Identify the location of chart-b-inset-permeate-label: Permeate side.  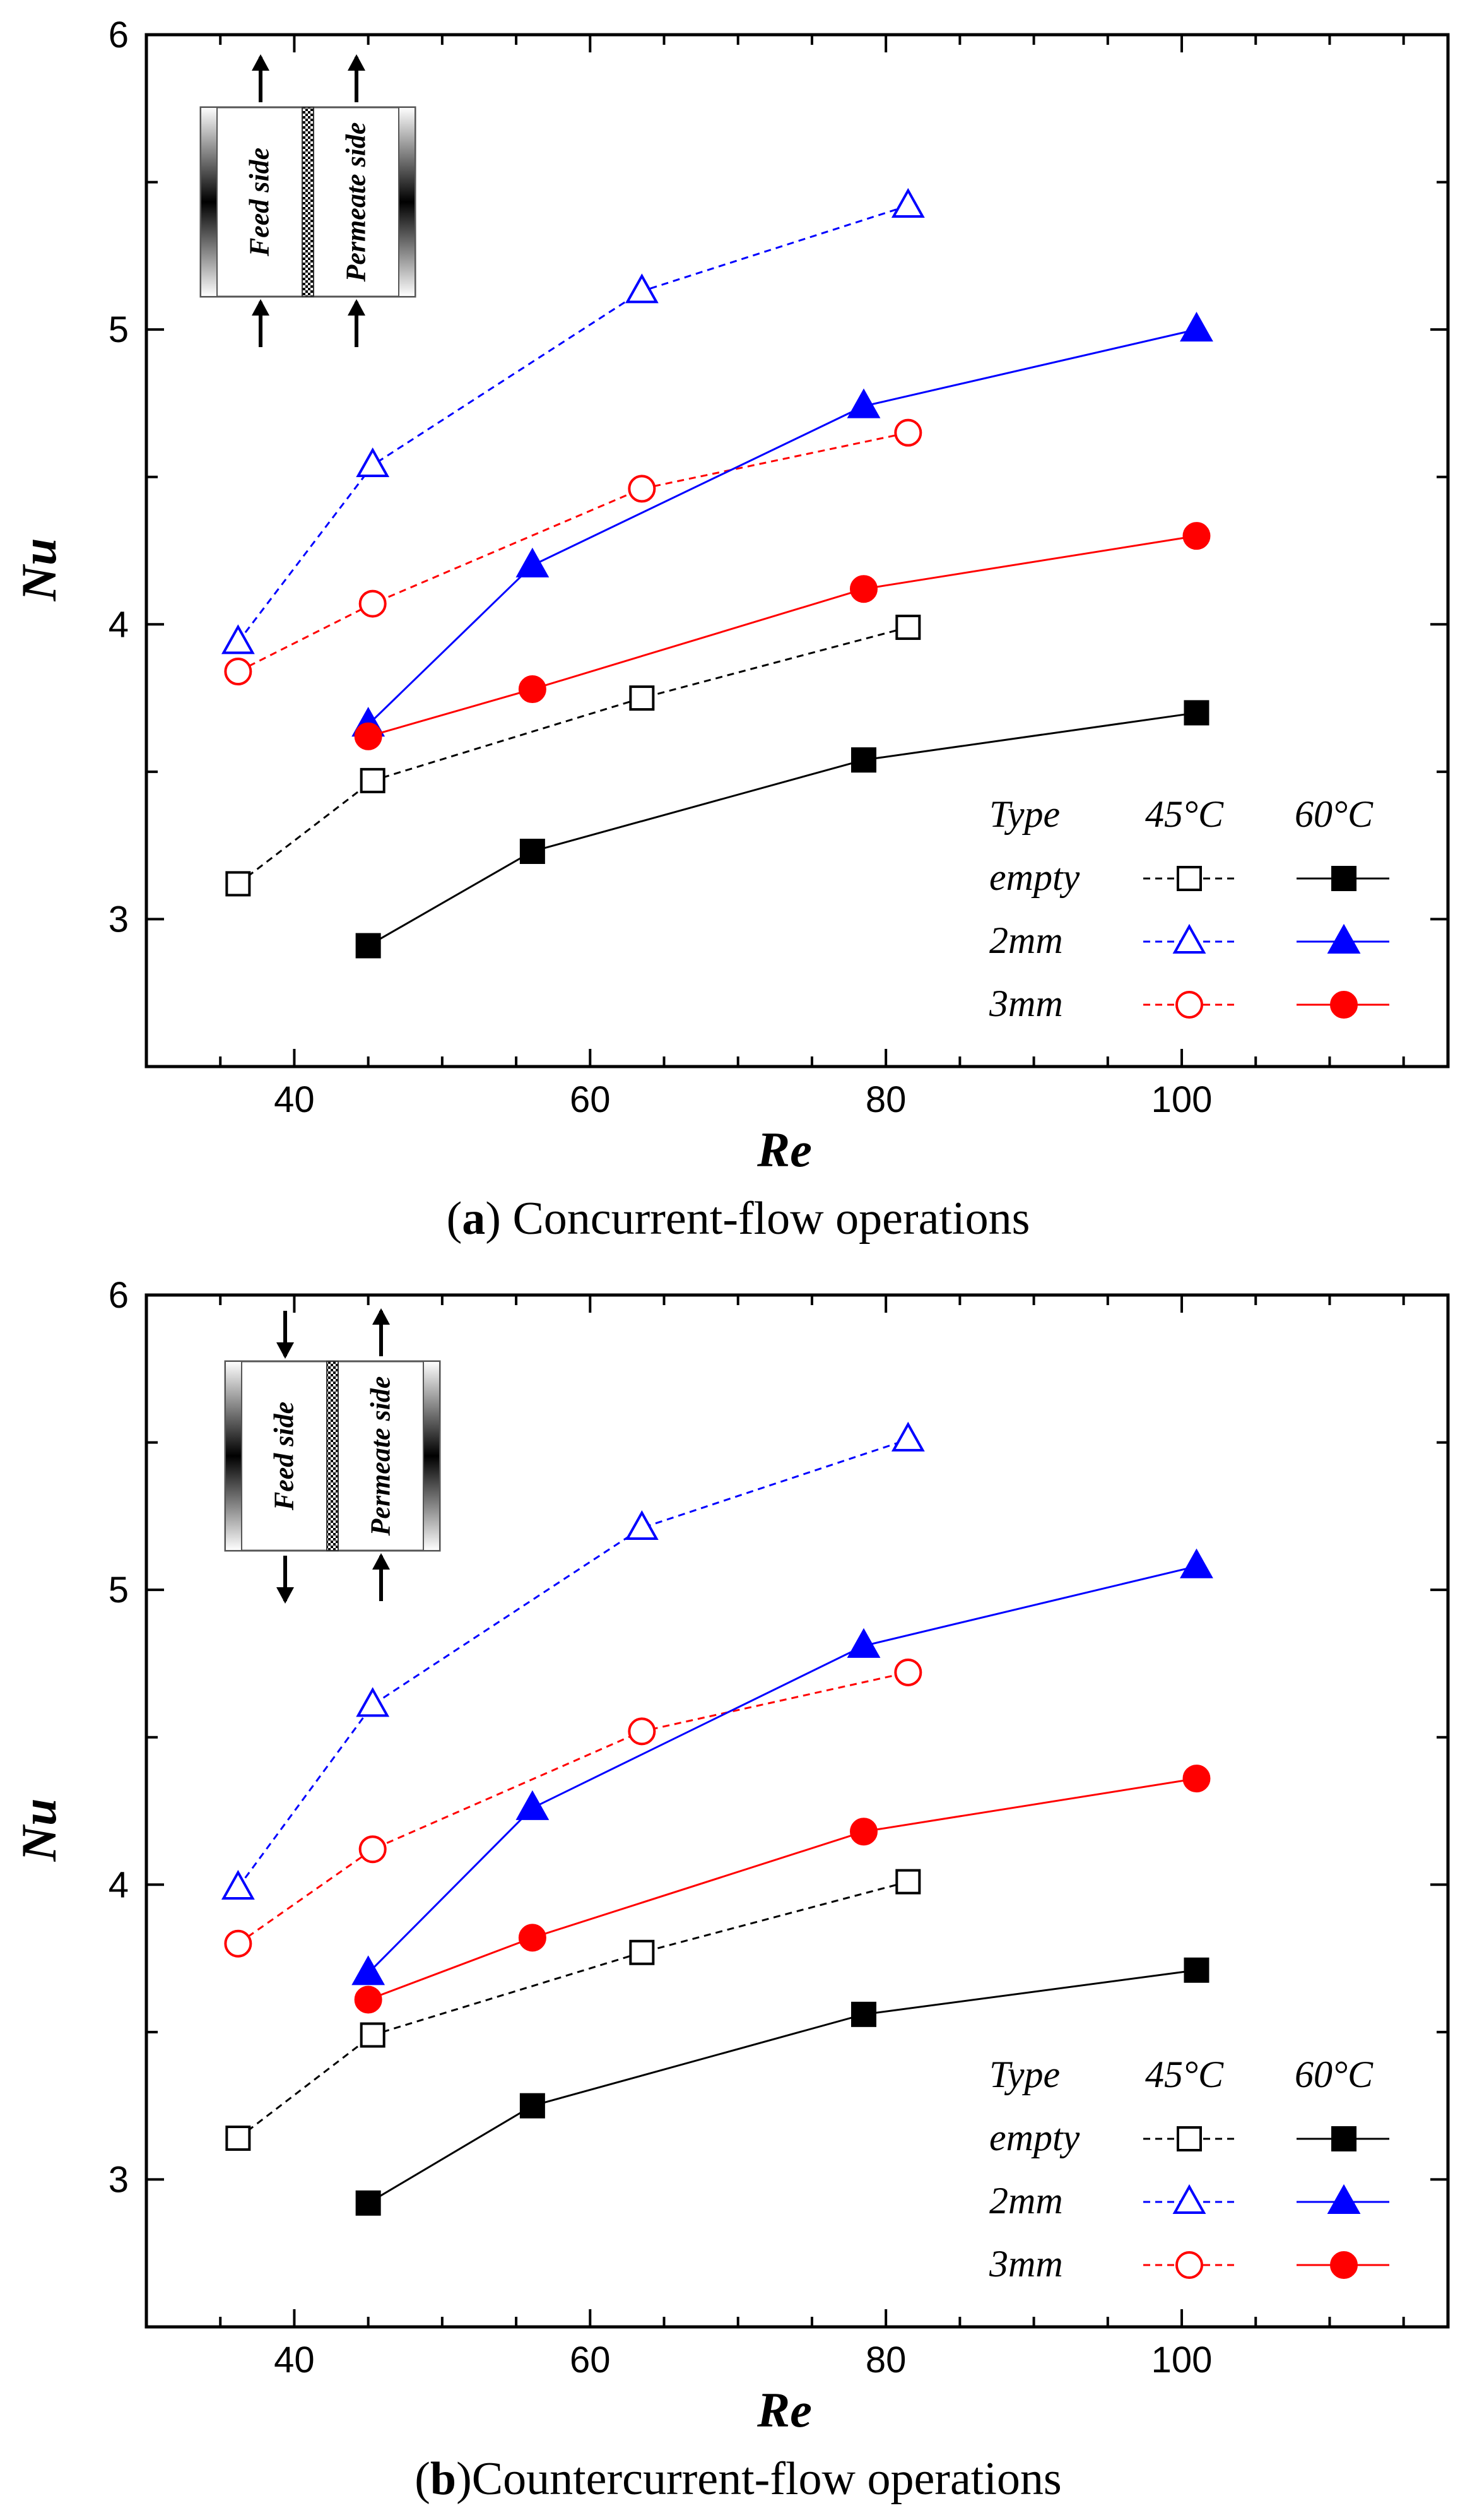
(380, 1456).